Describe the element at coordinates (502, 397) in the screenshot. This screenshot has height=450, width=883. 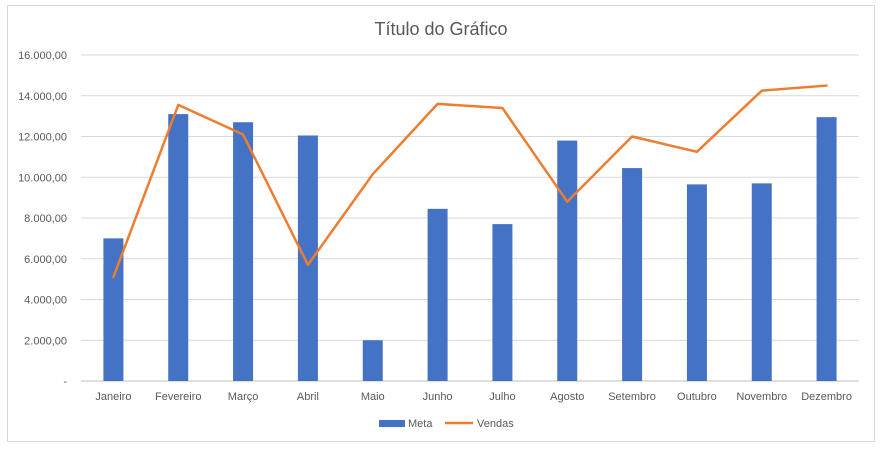
I see `x-tick-label: Julho` at that location.